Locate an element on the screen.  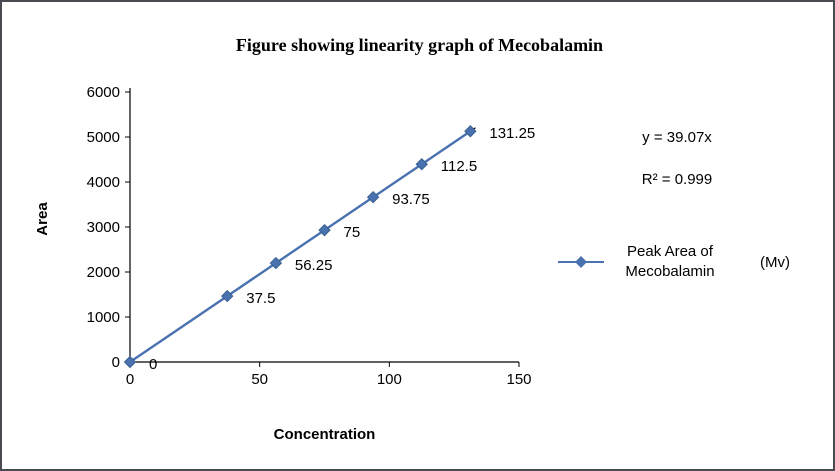
y-tick-label: 0 is located at coordinates (116, 362).